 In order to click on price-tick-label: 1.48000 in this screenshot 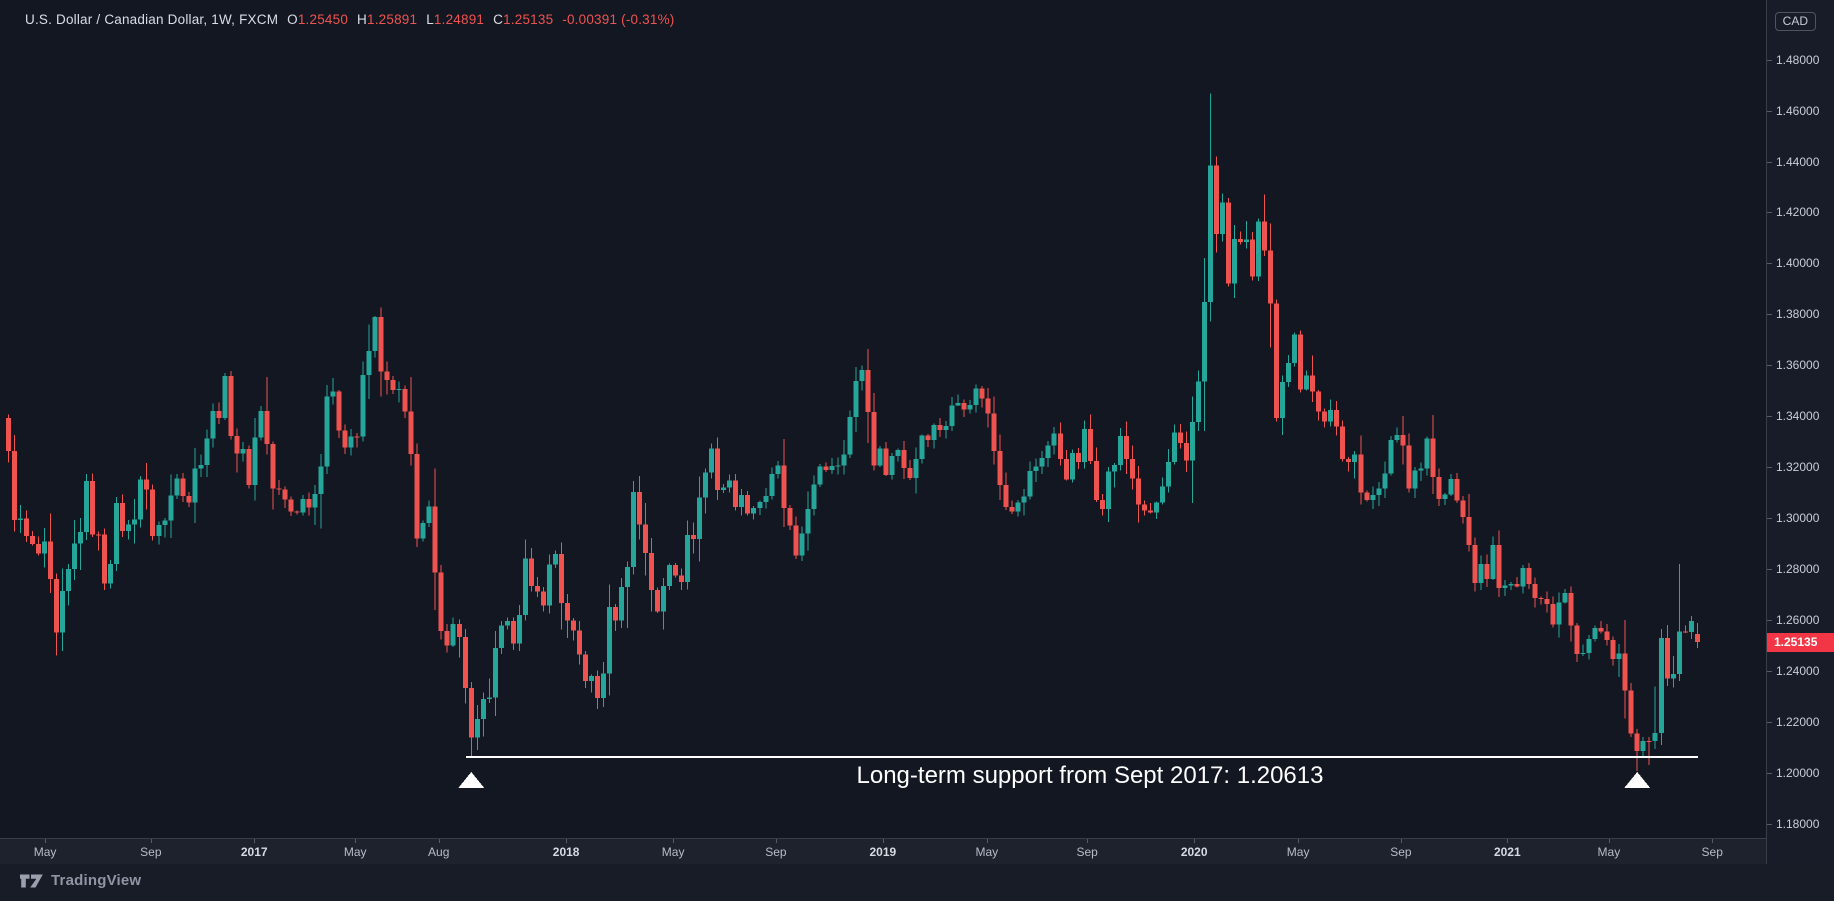, I will do `click(1798, 59)`.